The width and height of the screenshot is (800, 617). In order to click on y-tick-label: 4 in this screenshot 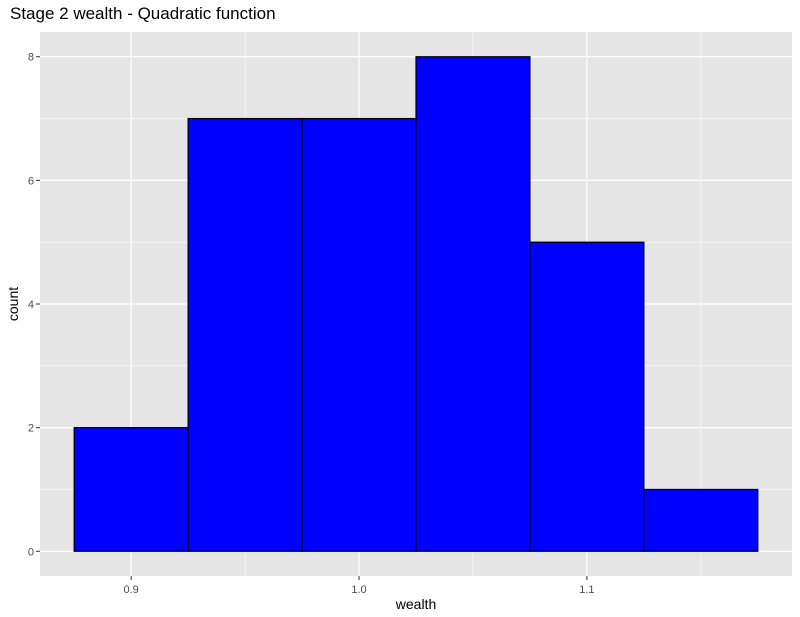, I will do `click(31, 305)`.